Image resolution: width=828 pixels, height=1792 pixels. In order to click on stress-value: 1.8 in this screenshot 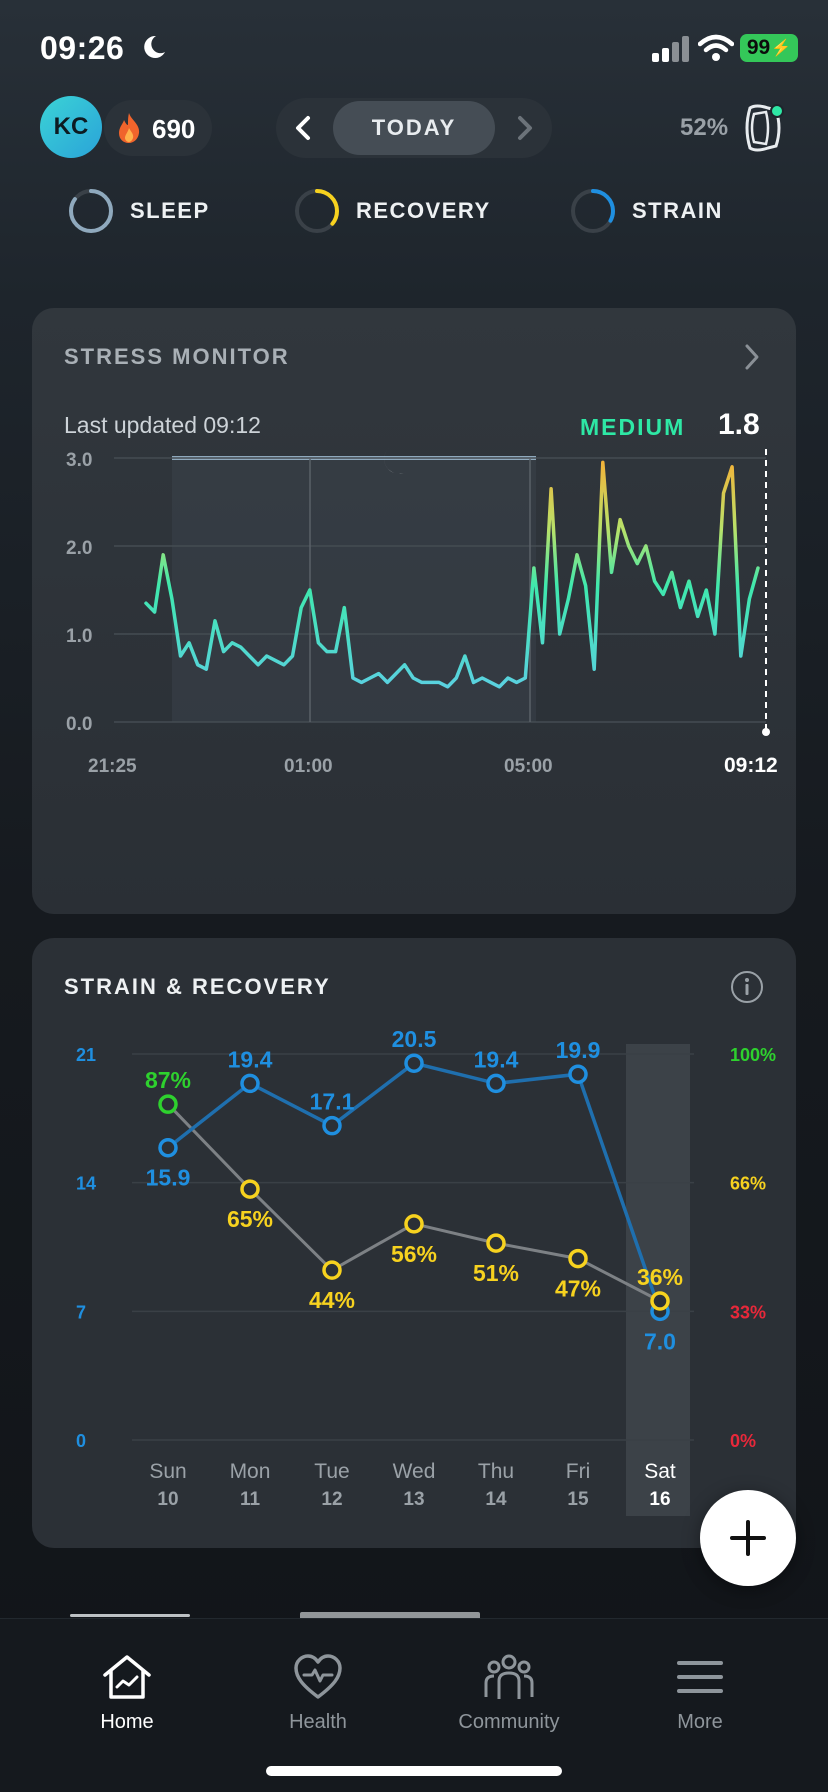, I will do `click(739, 424)`.